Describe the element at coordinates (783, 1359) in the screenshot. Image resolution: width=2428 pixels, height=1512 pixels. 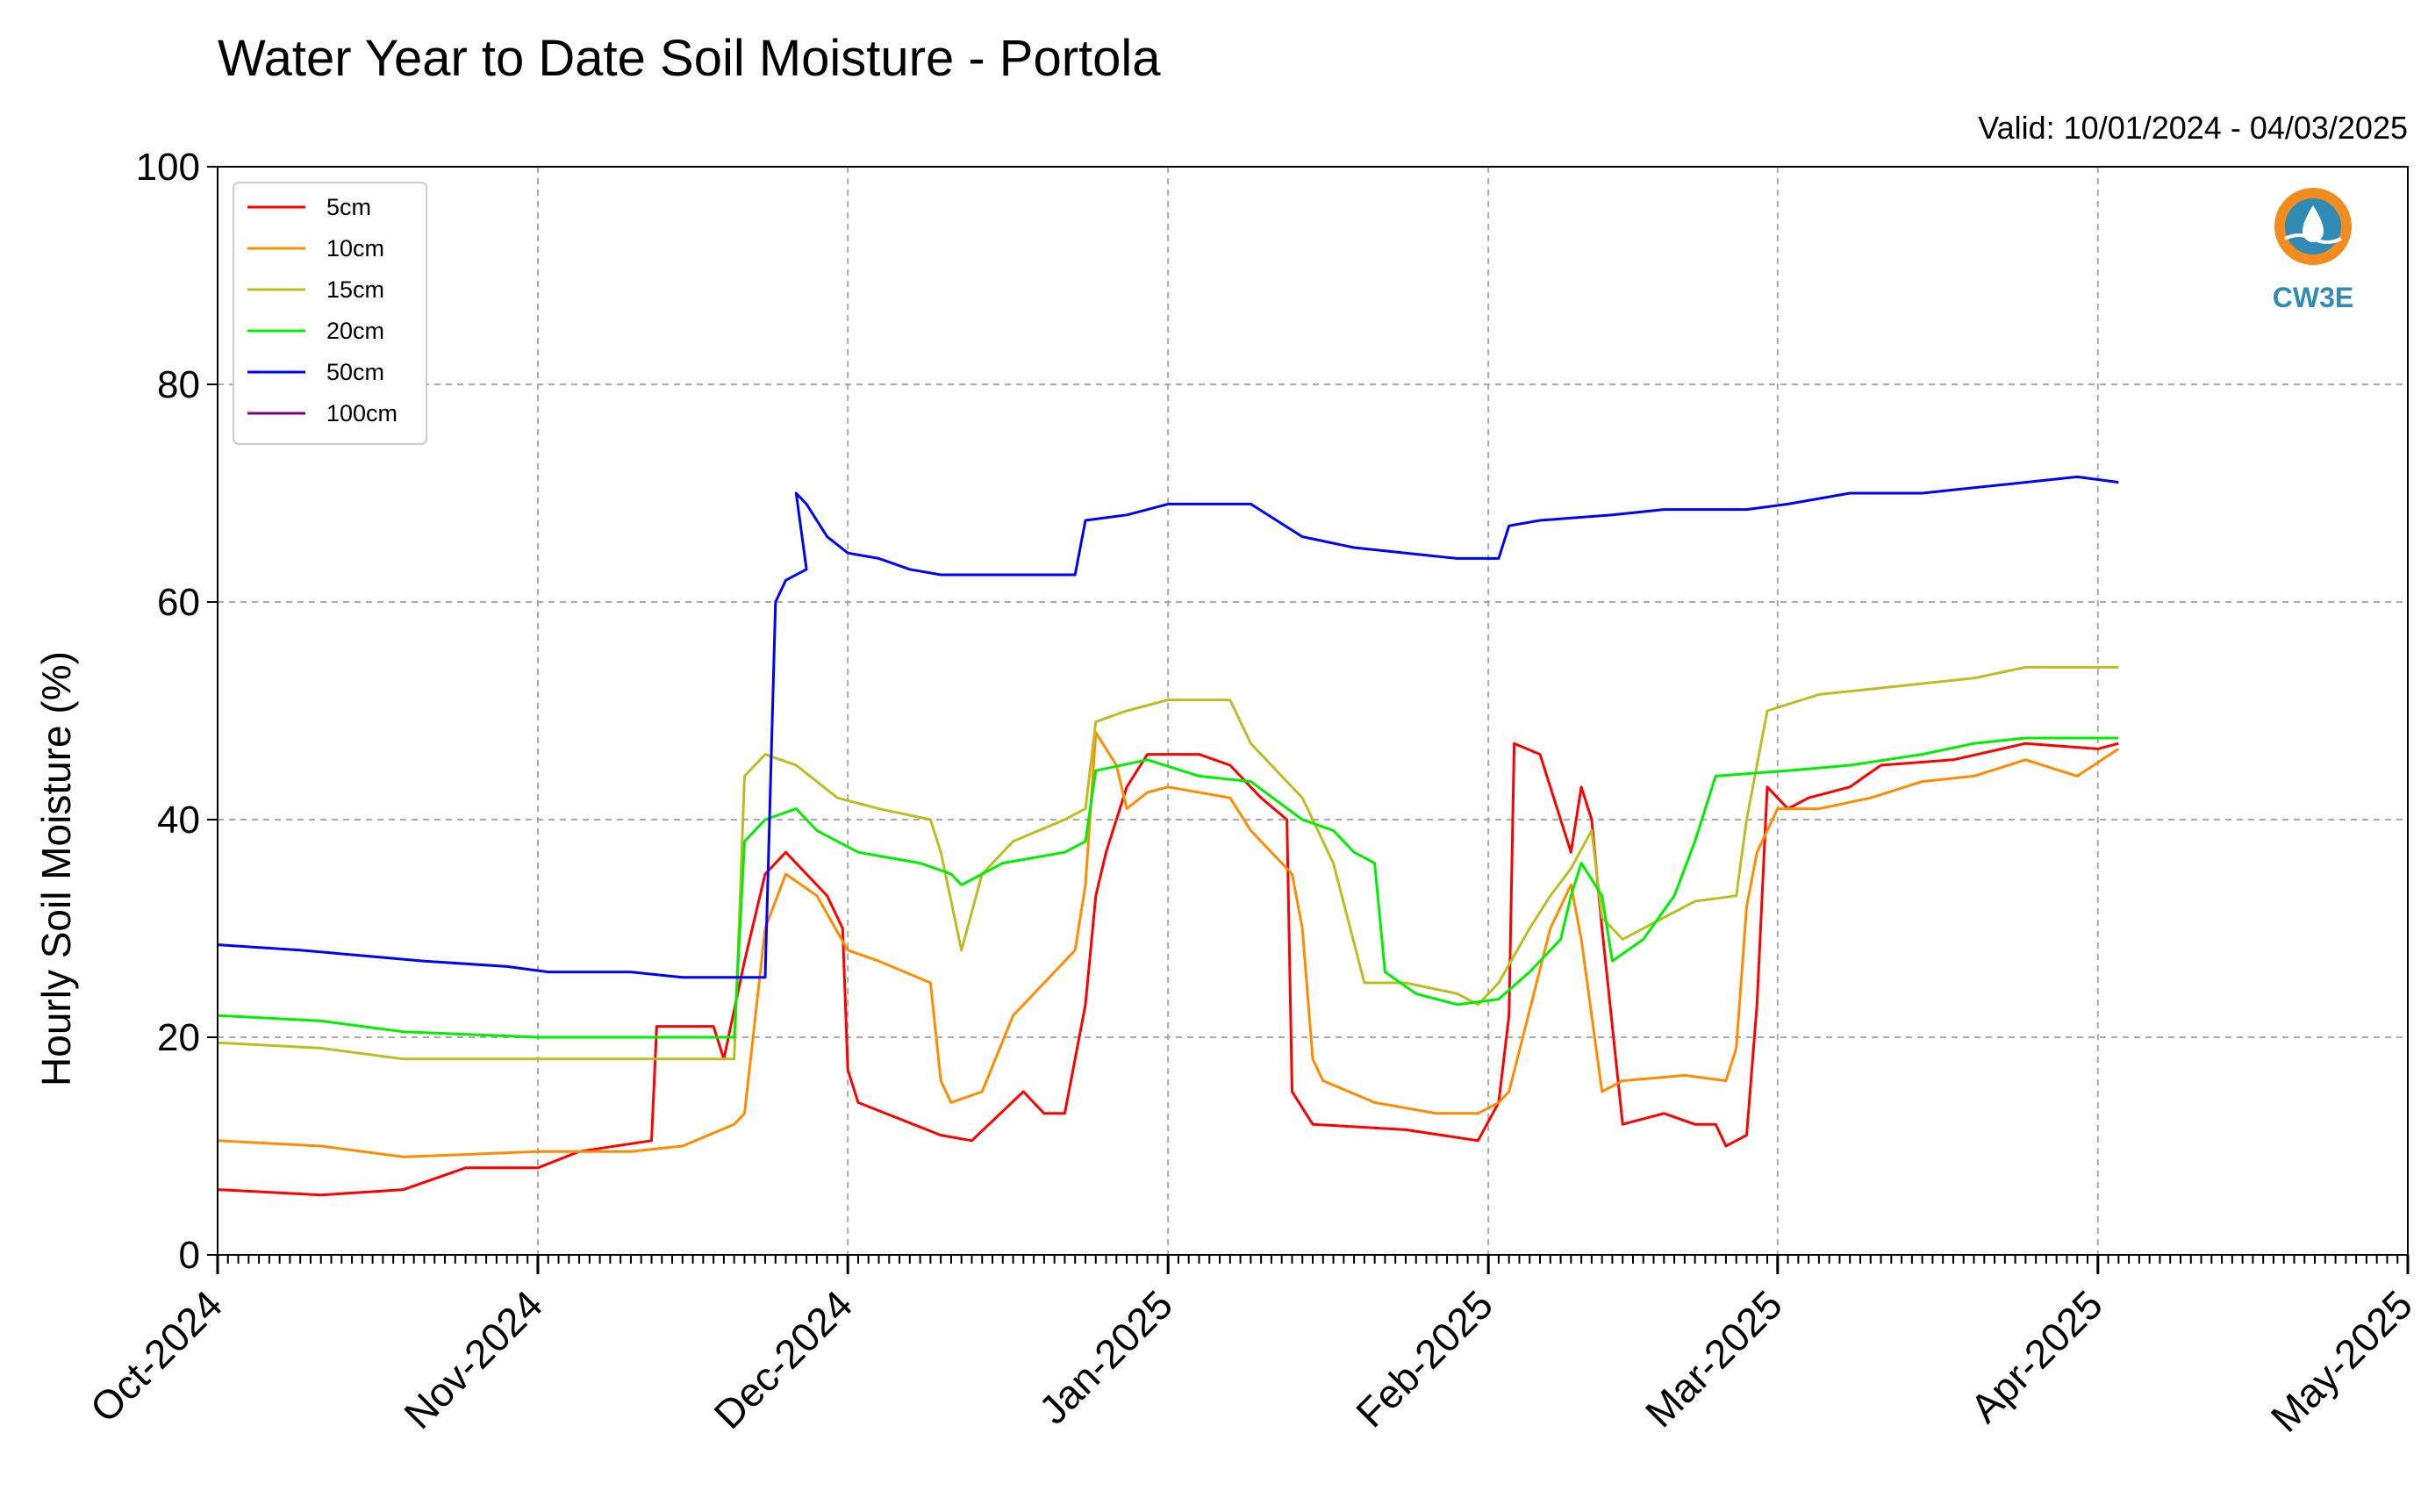
I see `x-tick-label: Dec-2024` at that location.